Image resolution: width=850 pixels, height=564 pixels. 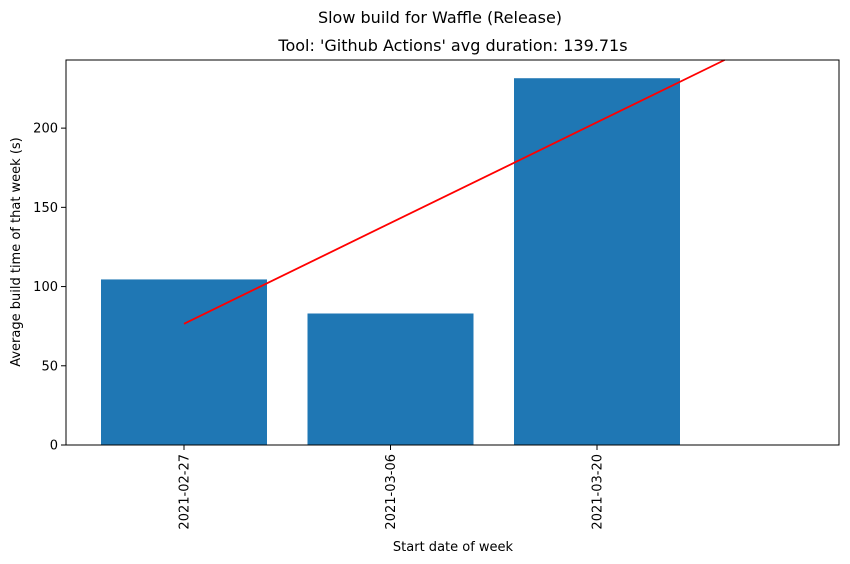 What do you see at coordinates (453, 547) in the screenshot?
I see `x-axis-label: Start date of week` at bounding box center [453, 547].